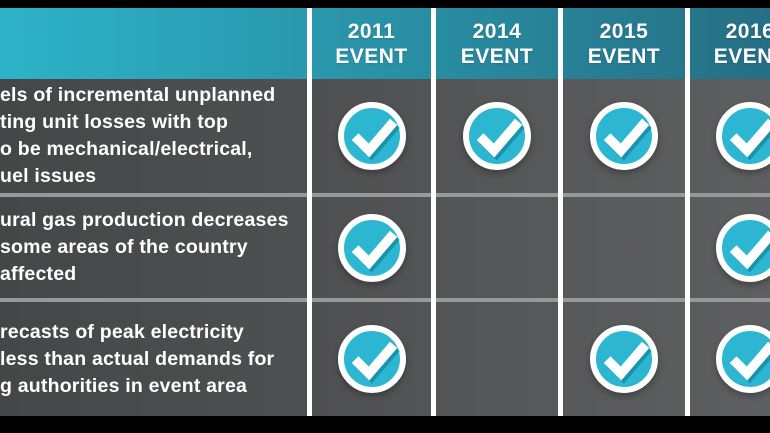  I want to click on cell-r2-2011, so click(371, 247).